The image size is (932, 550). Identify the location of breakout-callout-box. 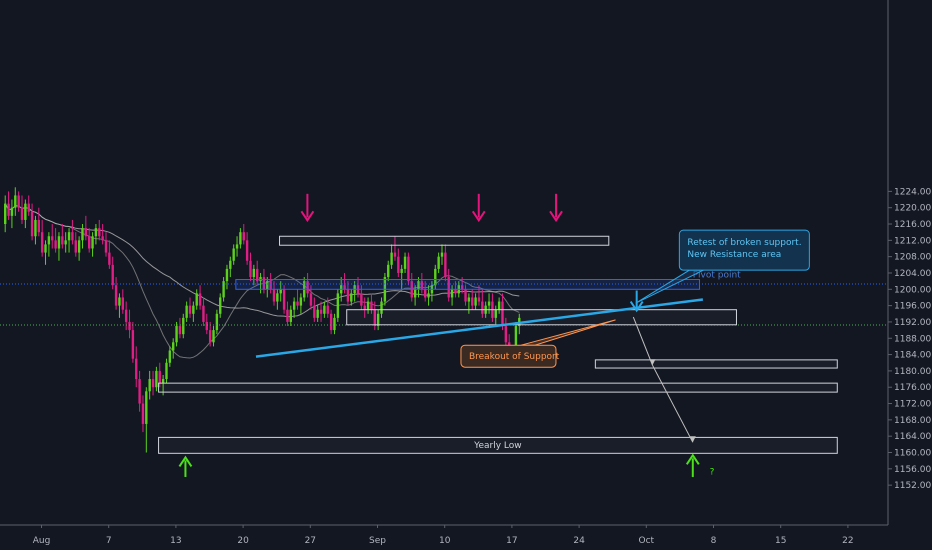
(508, 356).